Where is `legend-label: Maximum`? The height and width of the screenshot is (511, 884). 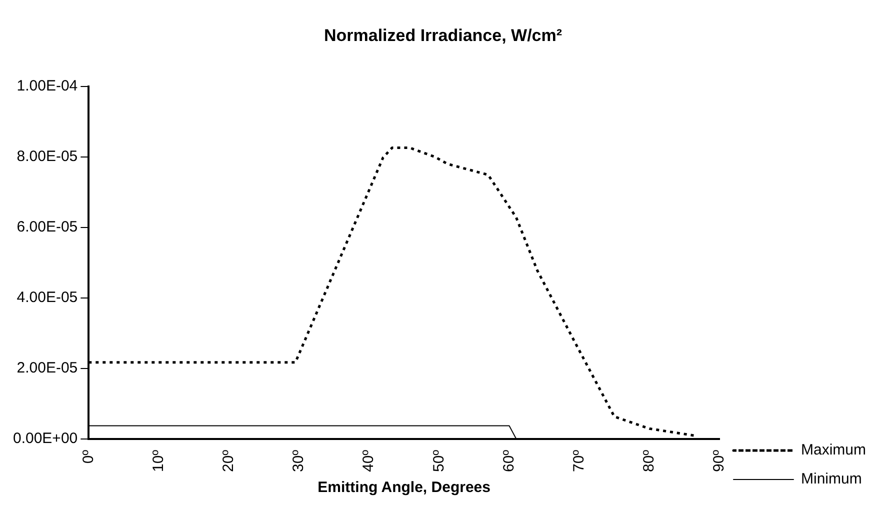 legend-label: Maximum is located at coordinates (833, 450).